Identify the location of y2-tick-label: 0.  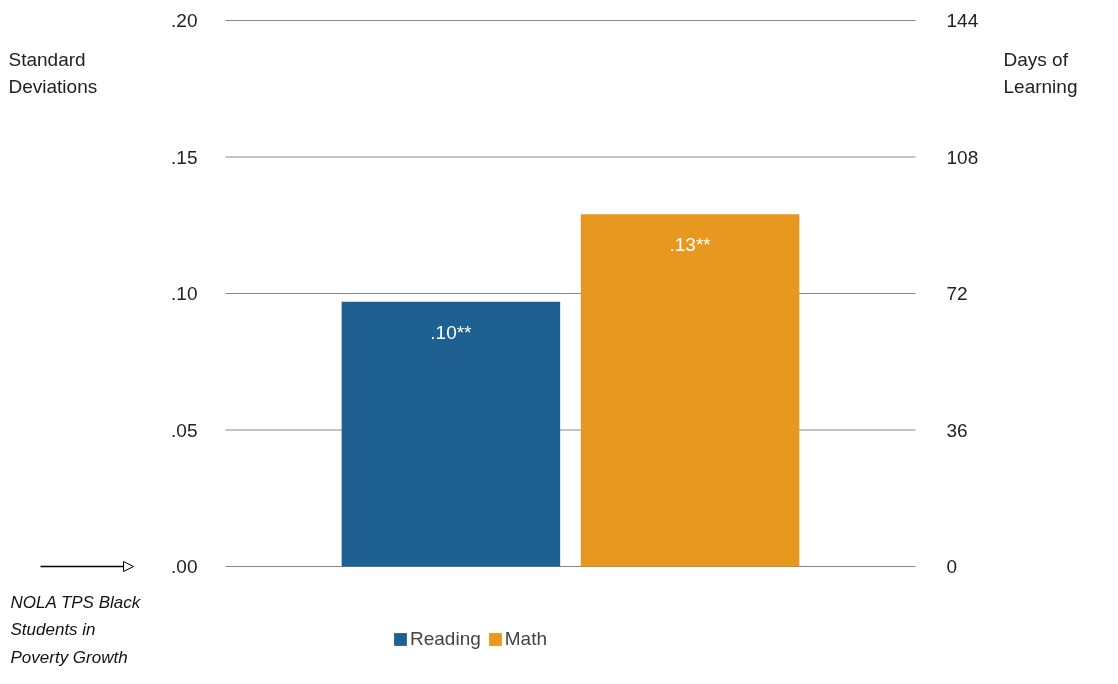
(952, 566).